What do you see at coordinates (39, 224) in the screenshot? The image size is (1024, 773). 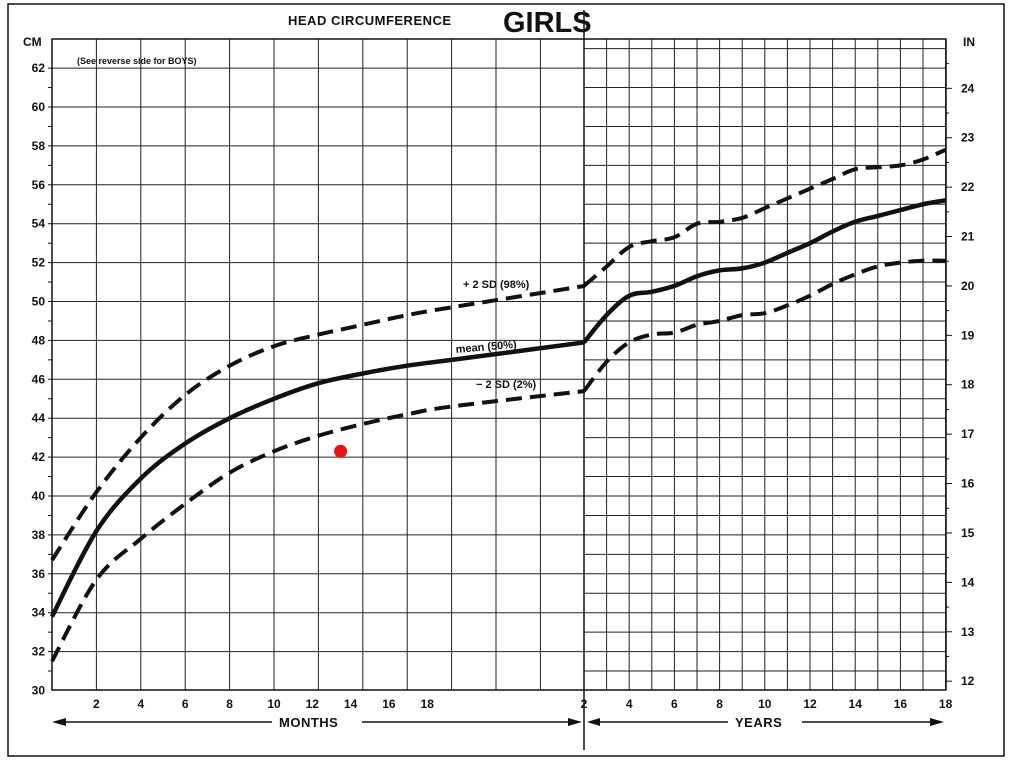 I see `y-left-tick-label: 54` at bounding box center [39, 224].